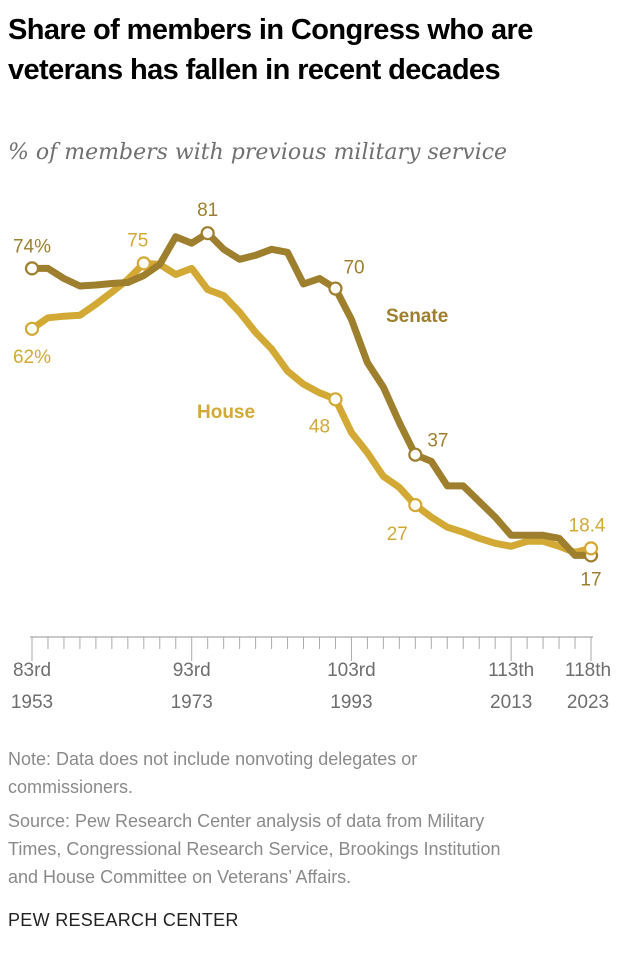 This screenshot has height=974, width=620. What do you see at coordinates (590, 579) in the screenshot?
I see `data-label: 17` at bounding box center [590, 579].